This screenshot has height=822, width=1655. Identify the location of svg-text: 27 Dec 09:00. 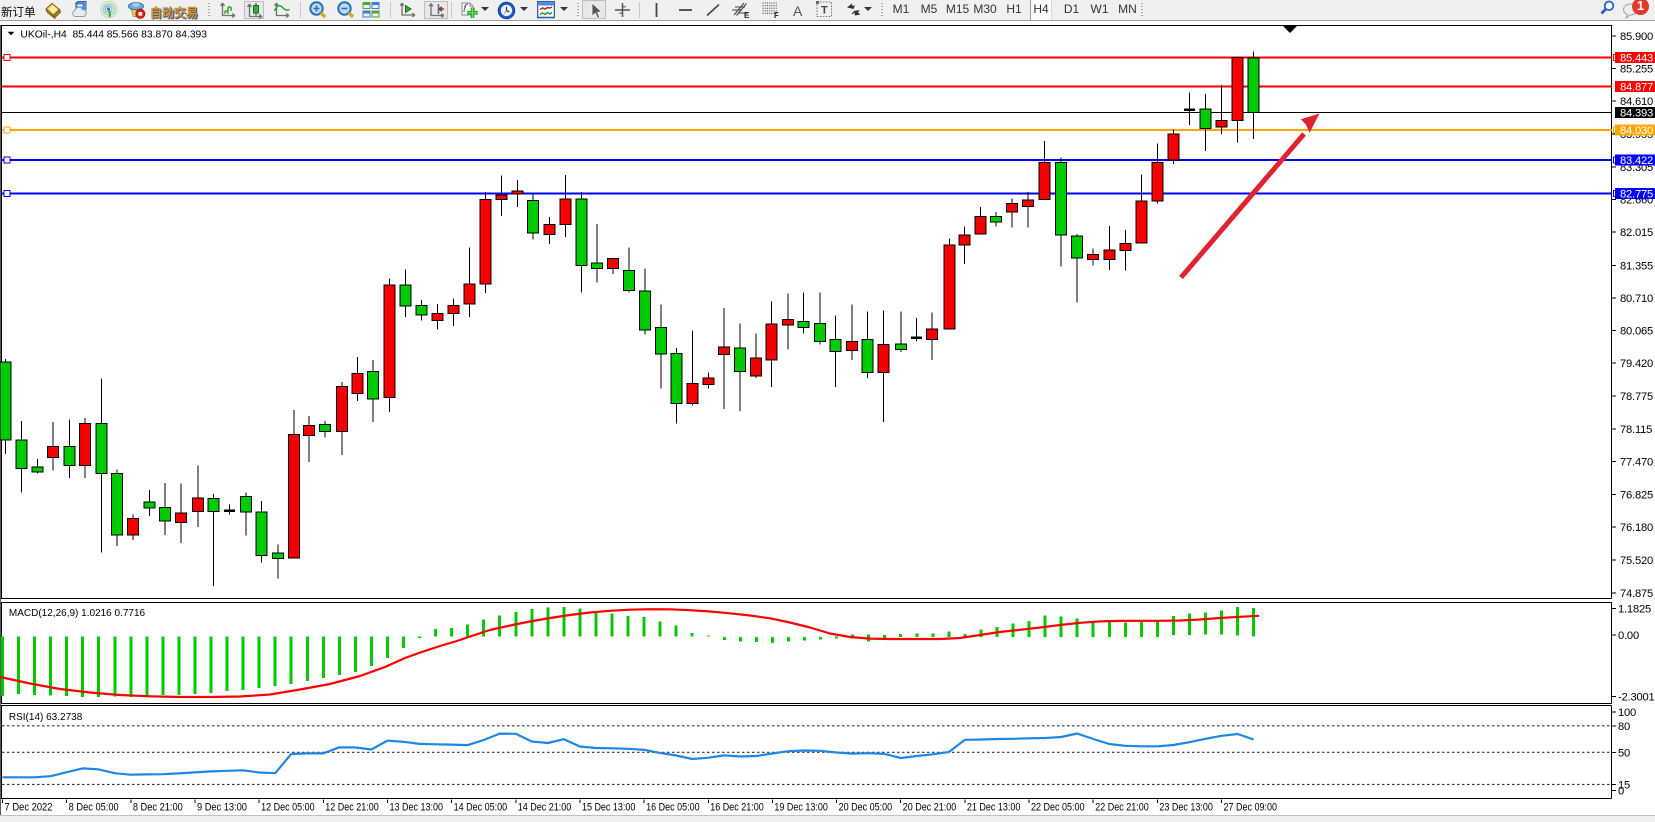
(1251, 808).